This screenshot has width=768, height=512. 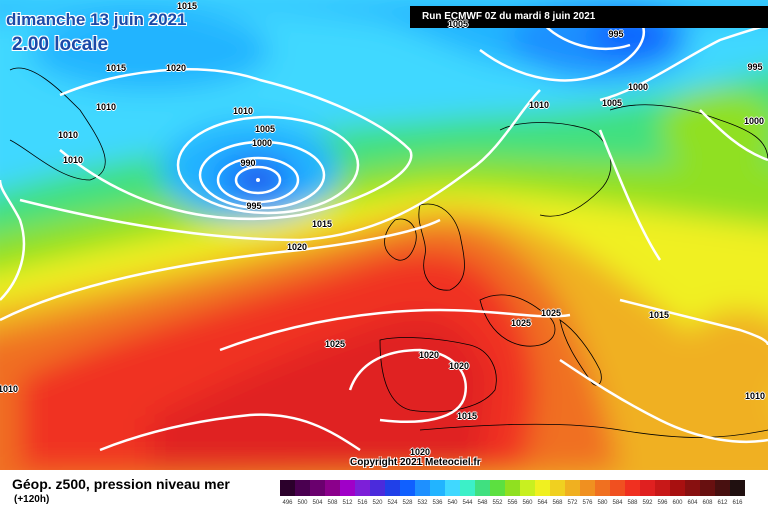 I want to click on legend-title: Géop. z500, pression niveau mer, so click(x=121, y=484).